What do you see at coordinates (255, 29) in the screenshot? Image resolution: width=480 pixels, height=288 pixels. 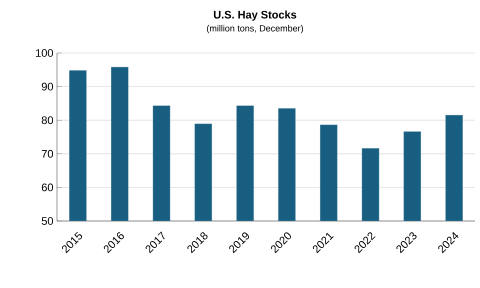 I see `chart-subtitle: (million tons, December)` at bounding box center [255, 29].